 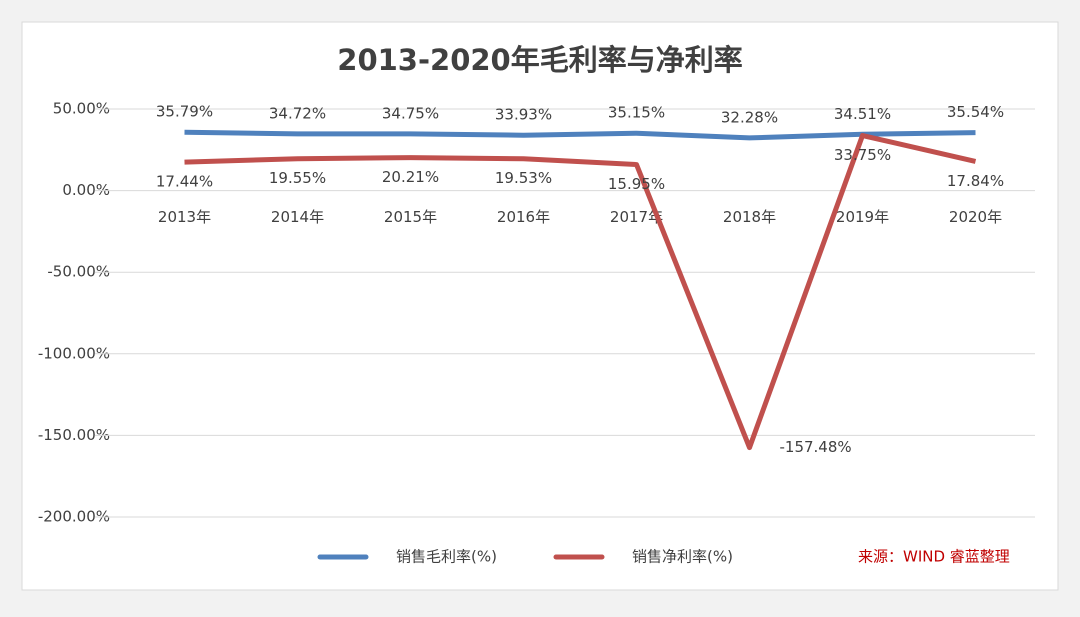 What do you see at coordinates (523, 115) in the screenshot?
I see `data-label: 33.93%` at bounding box center [523, 115].